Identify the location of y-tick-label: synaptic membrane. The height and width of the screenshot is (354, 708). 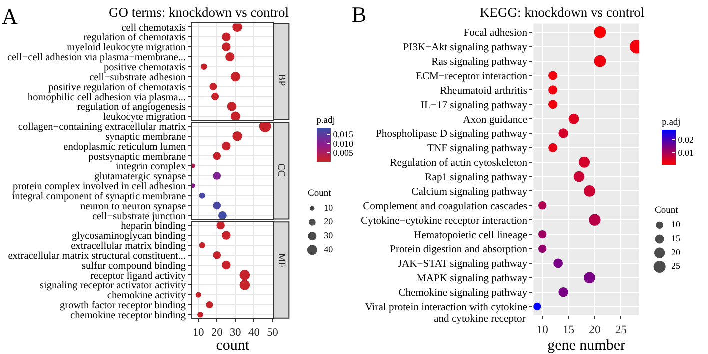
(146, 137).